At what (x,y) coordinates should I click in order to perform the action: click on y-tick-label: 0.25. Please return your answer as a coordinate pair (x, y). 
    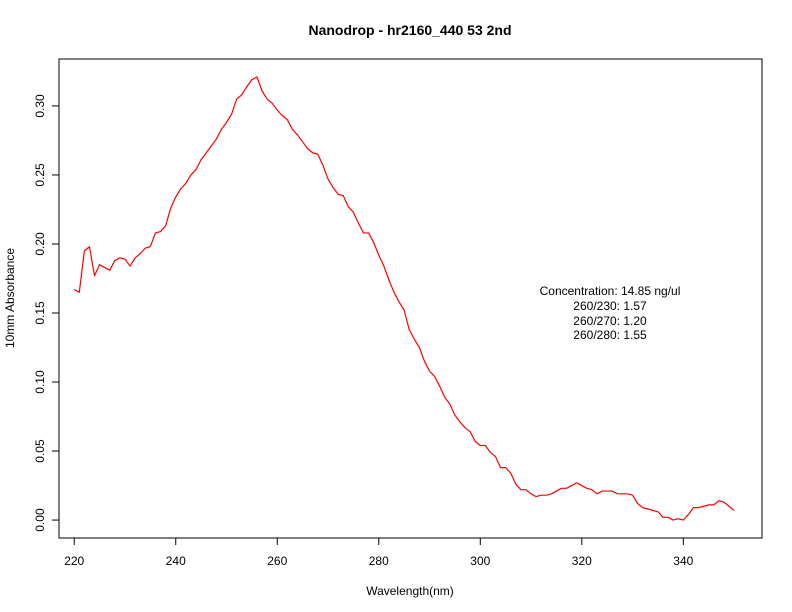
    Looking at the image, I should click on (40, 175).